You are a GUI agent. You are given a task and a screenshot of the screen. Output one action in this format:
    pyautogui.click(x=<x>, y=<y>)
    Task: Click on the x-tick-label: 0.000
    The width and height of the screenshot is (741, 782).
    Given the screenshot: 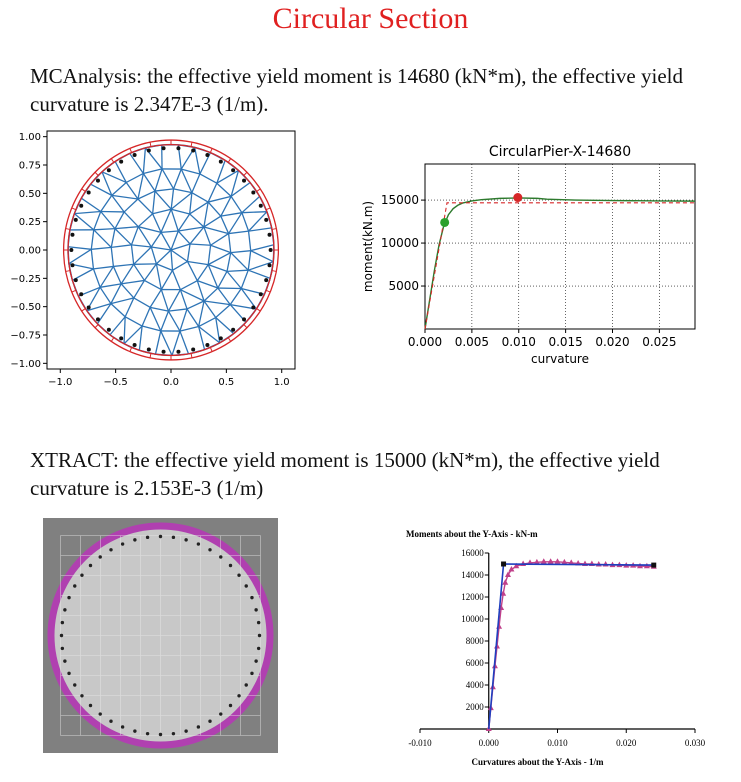 What is the action you would take?
    pyautogui.click(x=489, y=743)
    